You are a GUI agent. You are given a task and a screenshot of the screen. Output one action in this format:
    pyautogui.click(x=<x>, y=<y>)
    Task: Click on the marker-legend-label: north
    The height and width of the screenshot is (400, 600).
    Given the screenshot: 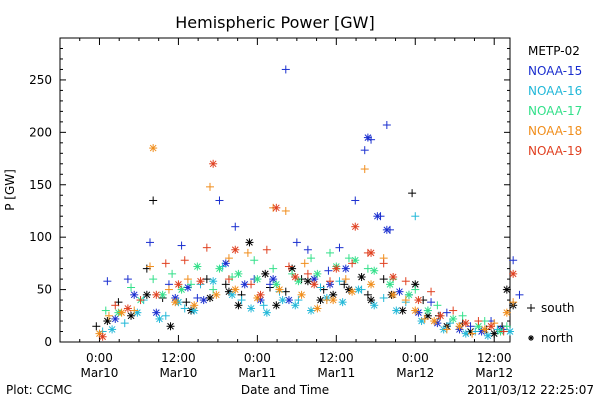 What is the action you would take?
    pyautogui.click(x=557, y=338)
    